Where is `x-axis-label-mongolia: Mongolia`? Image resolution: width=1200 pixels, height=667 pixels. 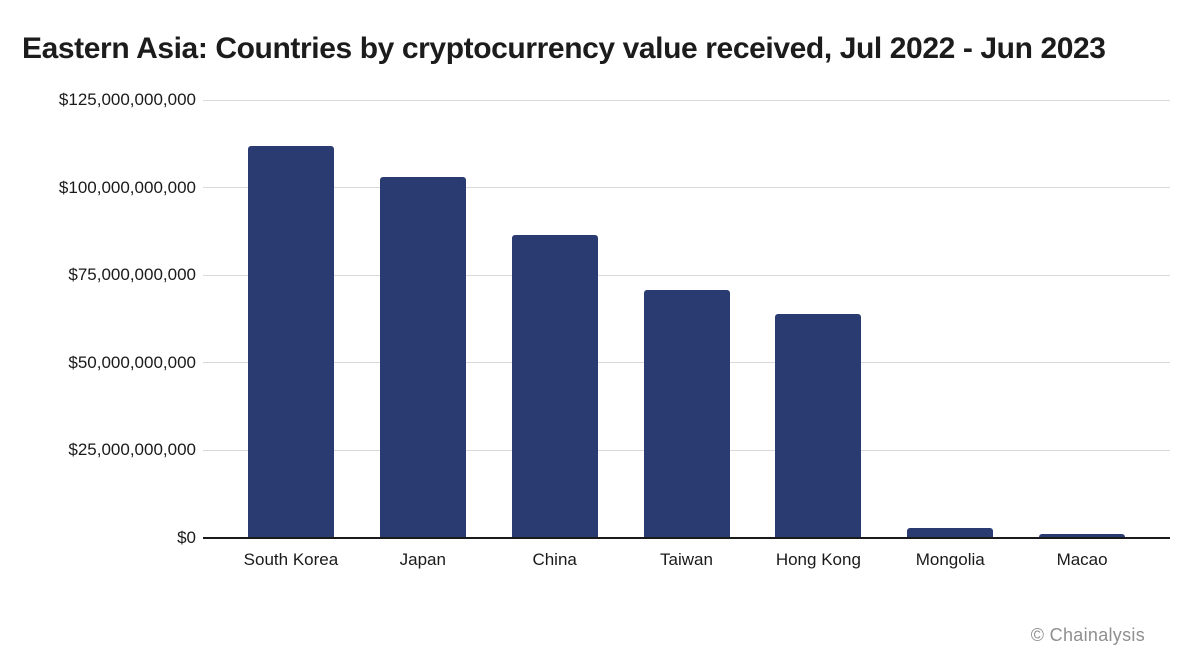
x-axis-label-mongolia: Mongolia is located at coordinates (950, 559).